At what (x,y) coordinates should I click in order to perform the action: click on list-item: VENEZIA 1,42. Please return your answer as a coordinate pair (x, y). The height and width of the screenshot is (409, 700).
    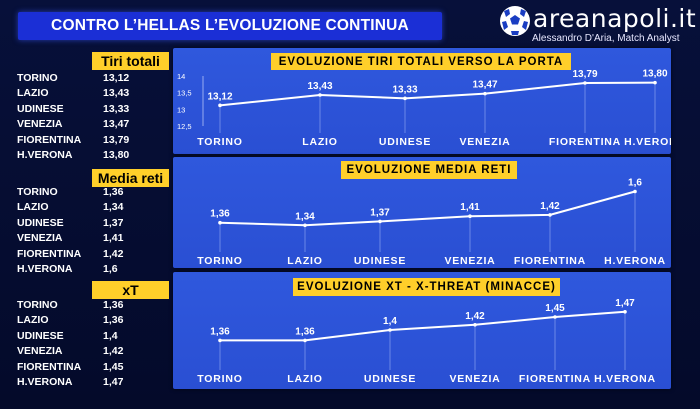
    Looking at the image, I should click on (87, 352).